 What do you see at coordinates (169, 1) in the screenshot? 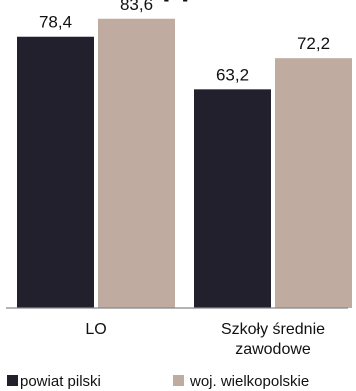
I see `chart-title-text: ...[%]` at bounding box center [169, 1].